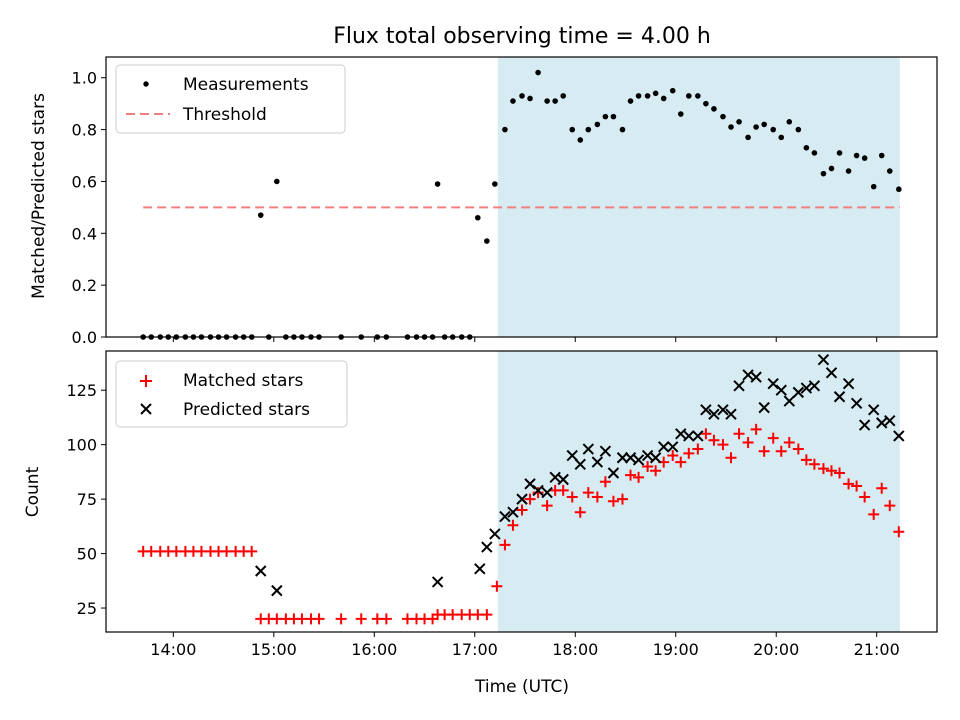 Image resolution: width=960 pixels, height=720 pixels. What do you see at coordinates (81, 390) in the screenshot?
I see `bottom-y-tick-label: 125` at bounding box center [81, 390].